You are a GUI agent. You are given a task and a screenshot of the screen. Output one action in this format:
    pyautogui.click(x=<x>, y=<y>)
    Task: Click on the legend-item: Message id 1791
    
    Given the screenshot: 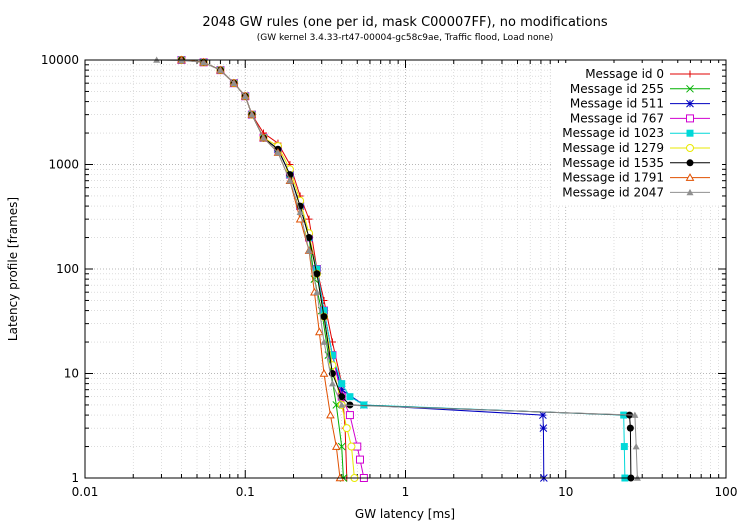 What is the action you would take?
    pyautogui.click(x=636, y=178)
    